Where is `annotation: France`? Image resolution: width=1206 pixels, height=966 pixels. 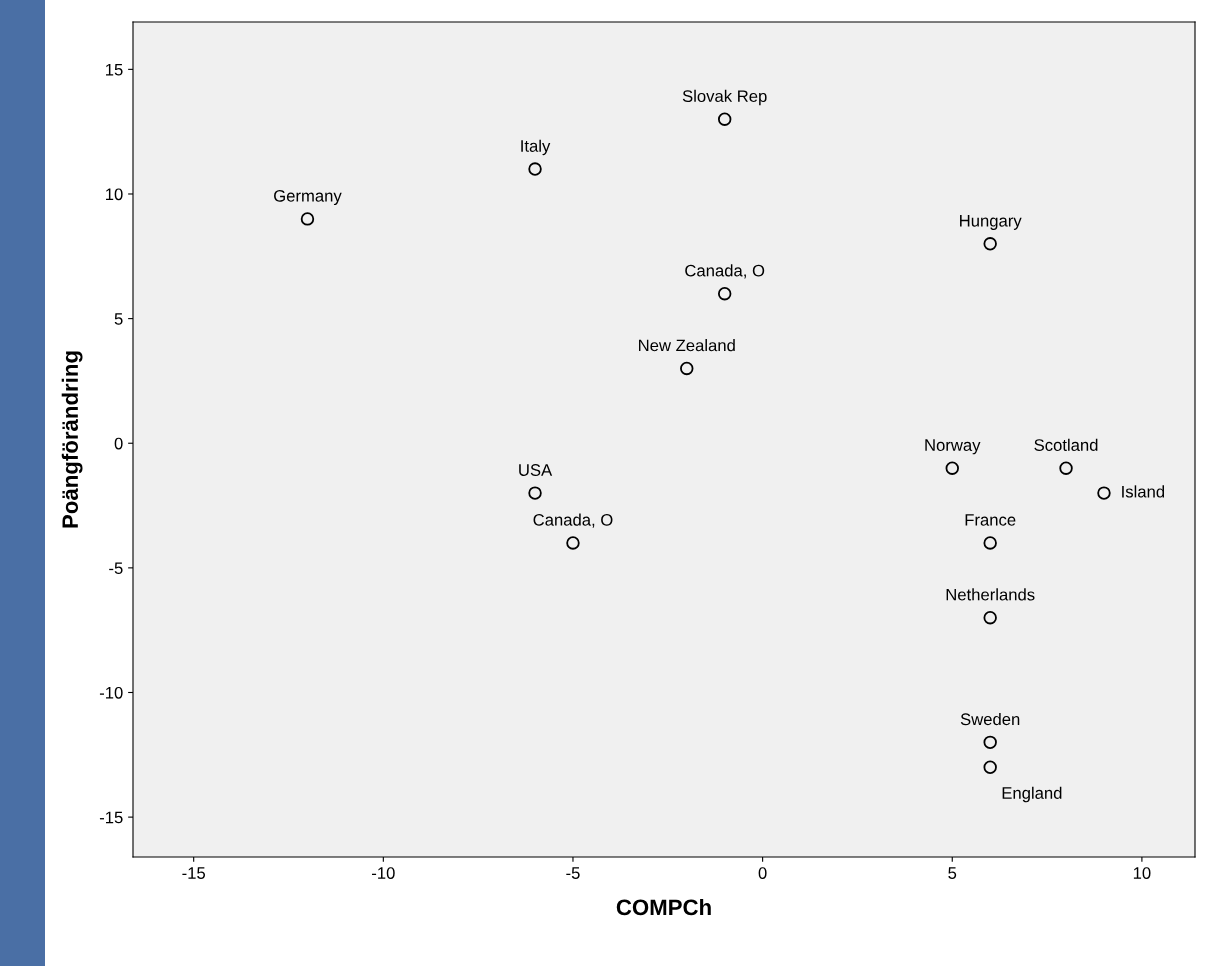
annotation: France is located at coordinates (990, 520).